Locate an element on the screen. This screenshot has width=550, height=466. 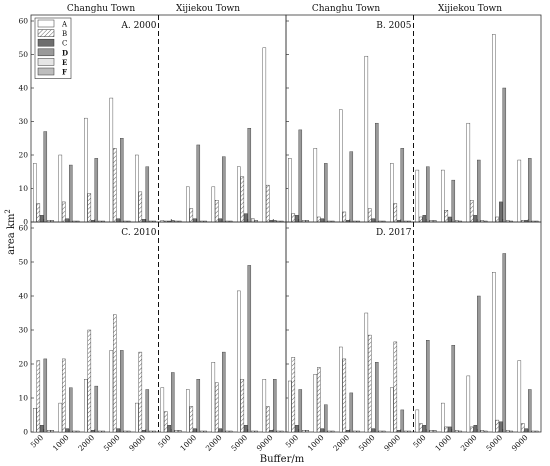
x-tick-label: 500 is located at coordinates (292, 441).